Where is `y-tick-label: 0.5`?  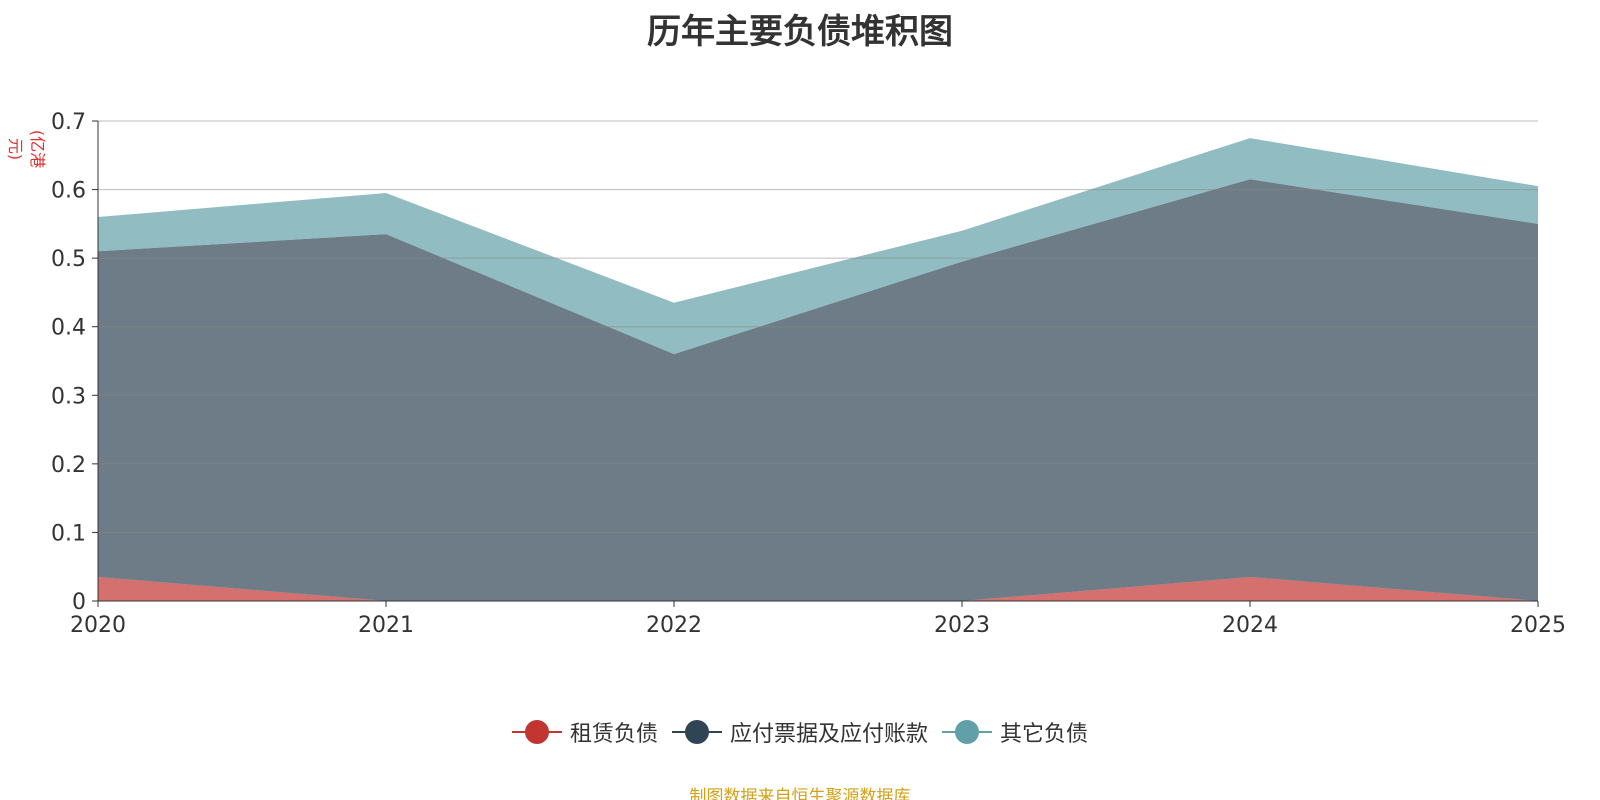 y-tick-label: 0.5 is located at coordinates (68, 259).